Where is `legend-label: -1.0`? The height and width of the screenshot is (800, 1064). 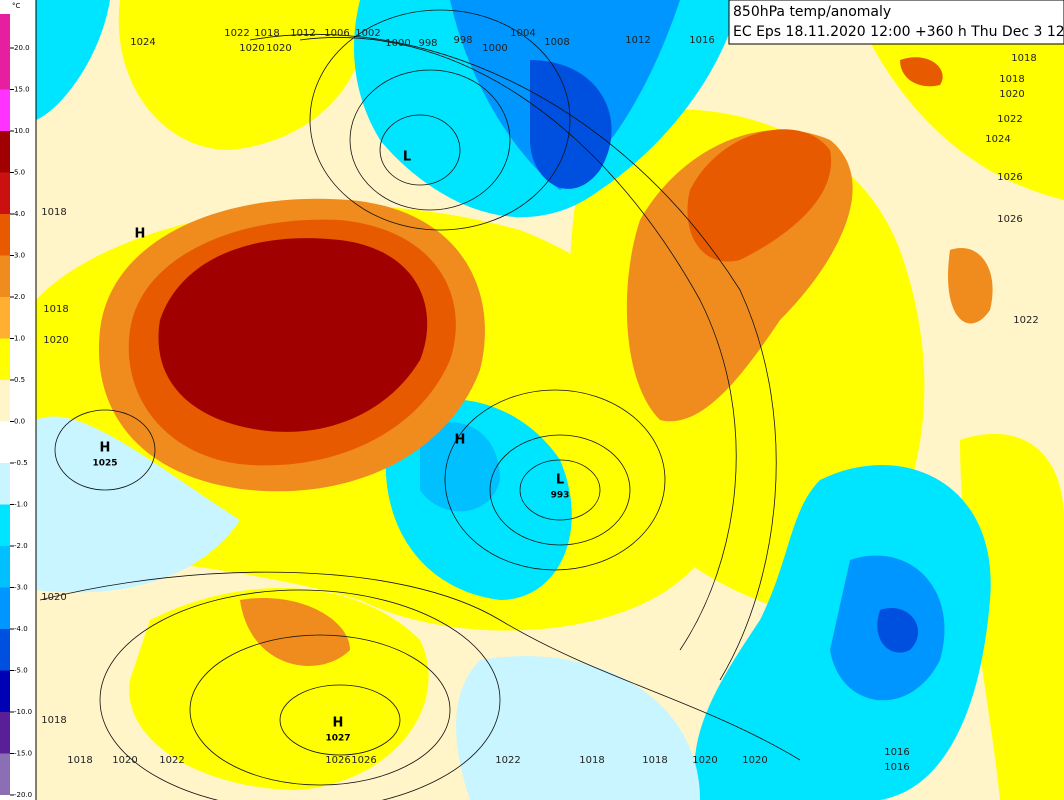 legend-label: -1.0 is located at coordinates (21, 505).